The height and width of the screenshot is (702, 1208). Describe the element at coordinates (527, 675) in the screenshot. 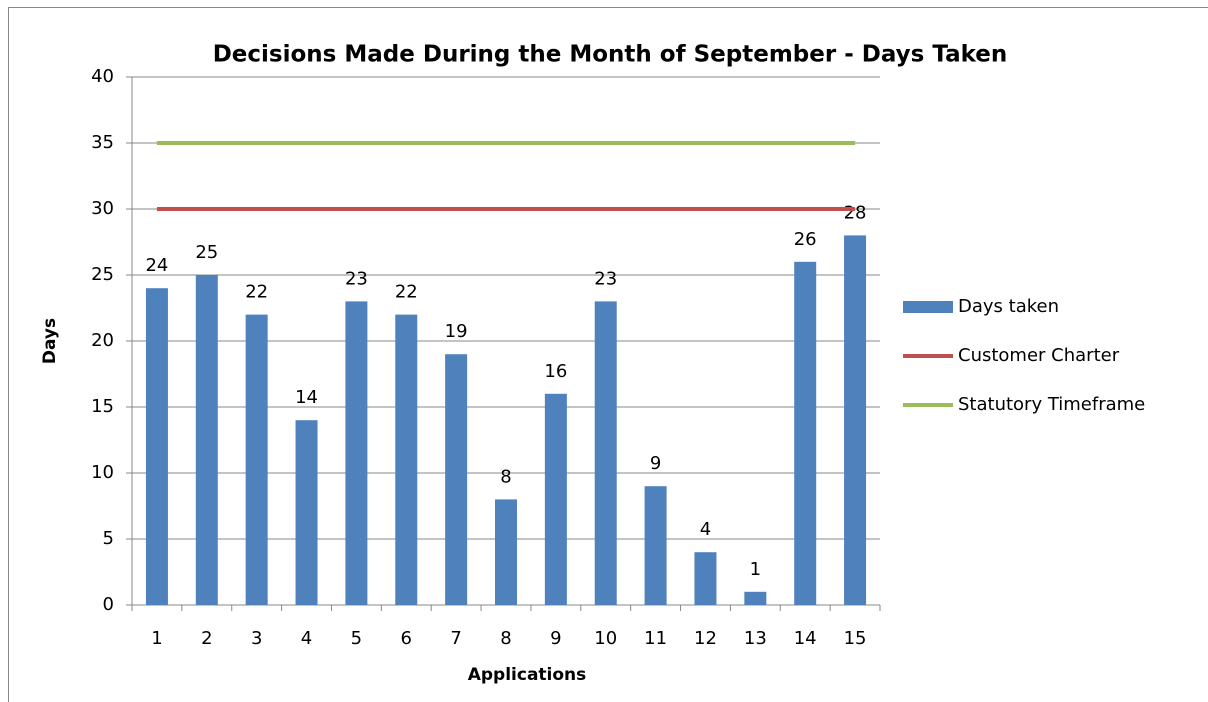

I see `x-axis-title: Applications` at that location.